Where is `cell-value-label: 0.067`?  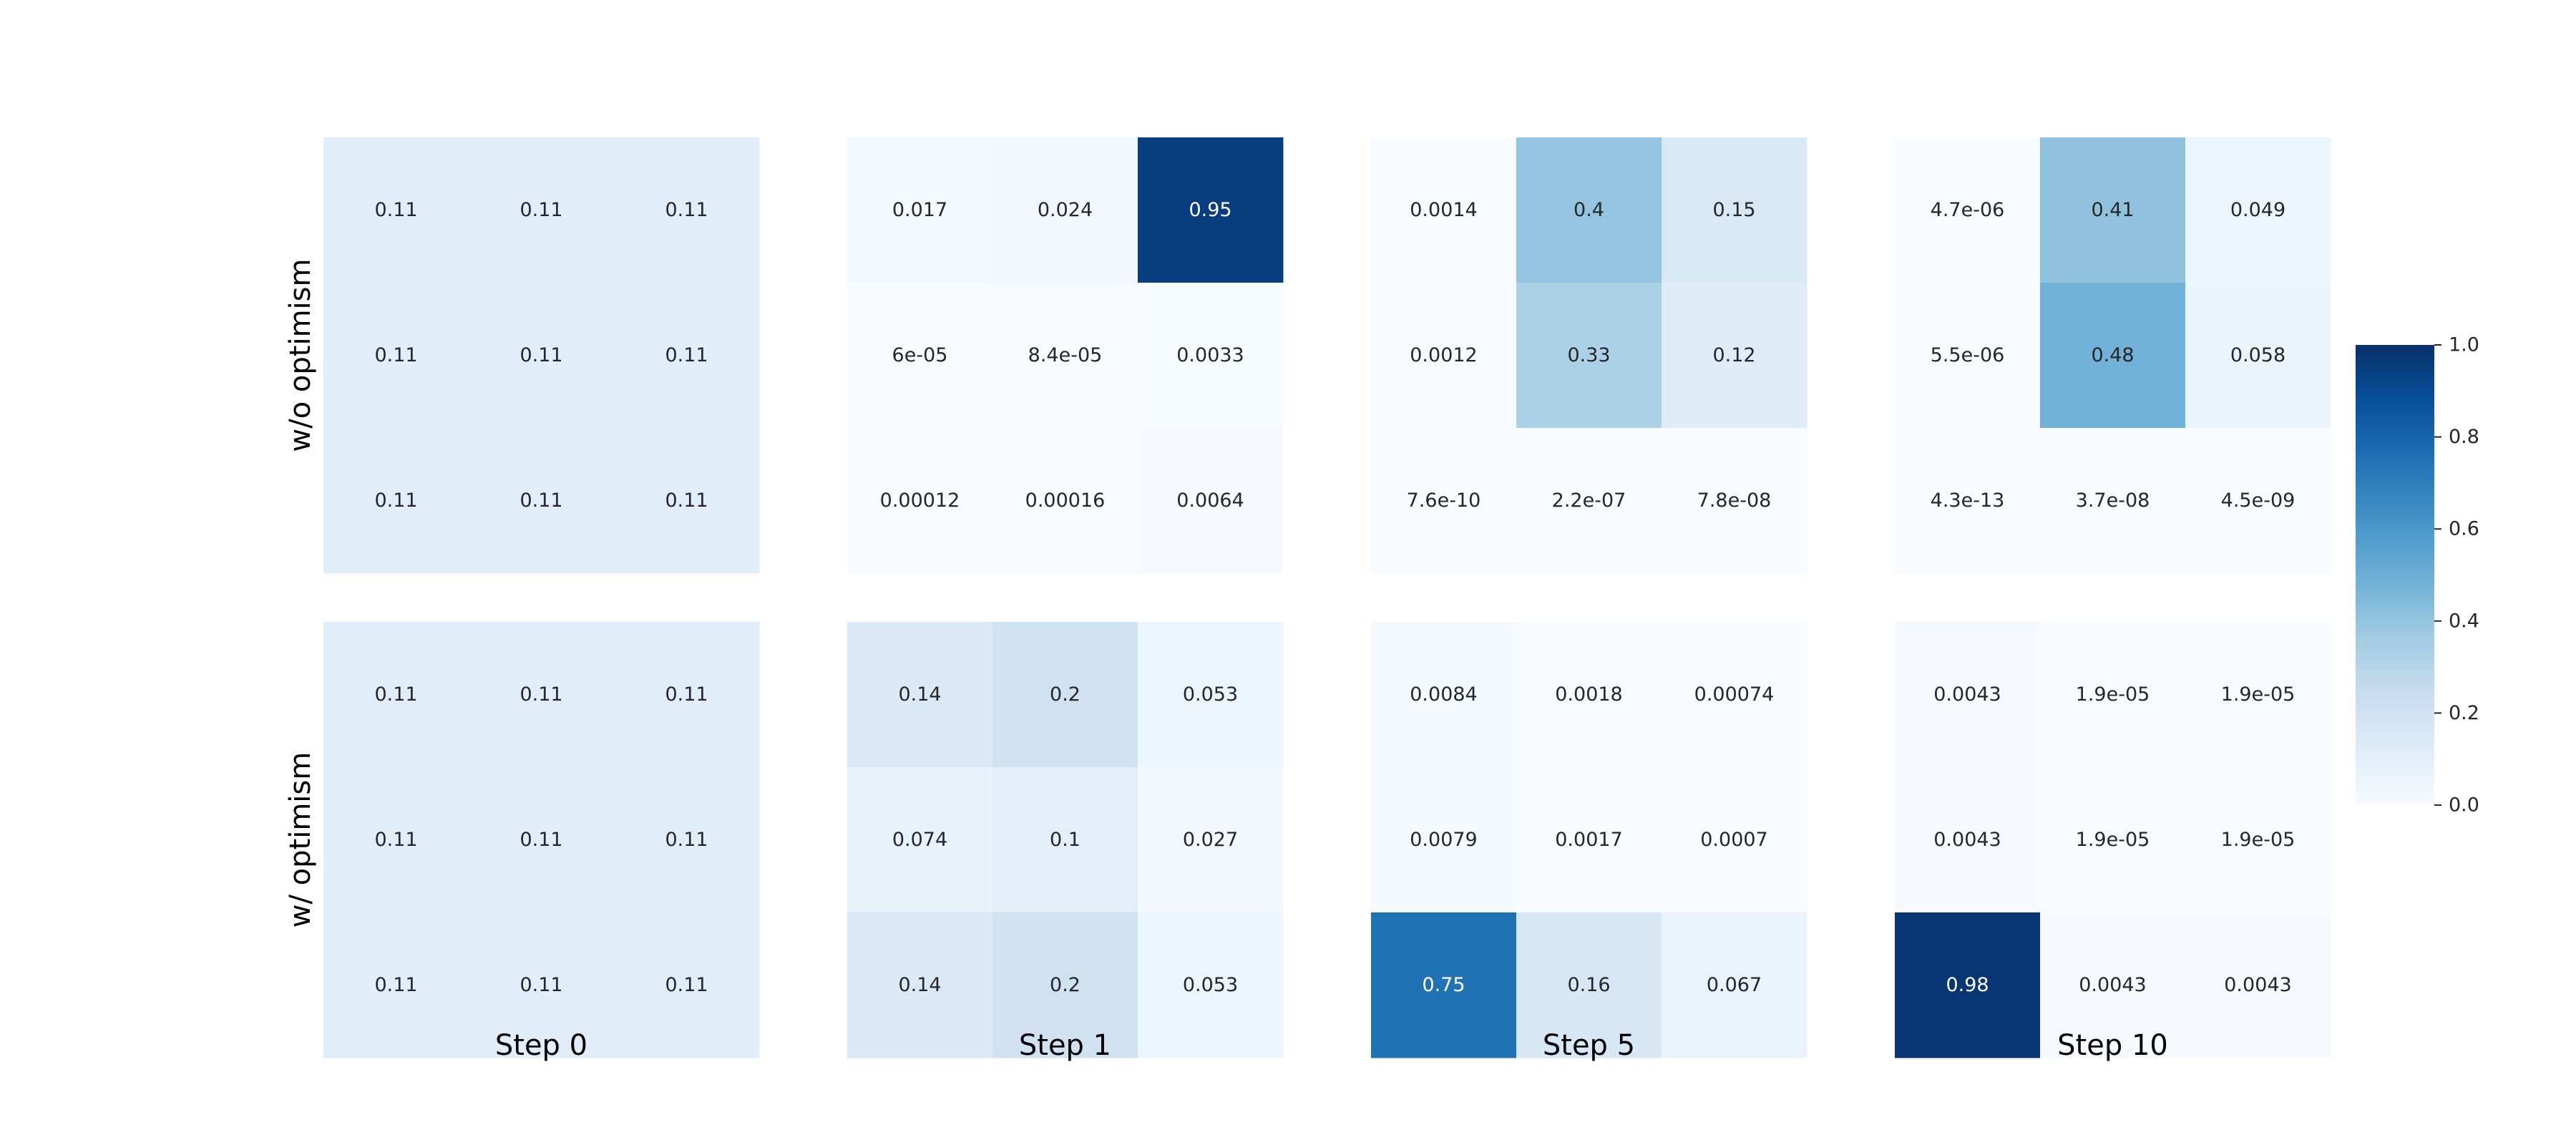
cell-value-label: 0.067 is located at coordinates (1734, 985).